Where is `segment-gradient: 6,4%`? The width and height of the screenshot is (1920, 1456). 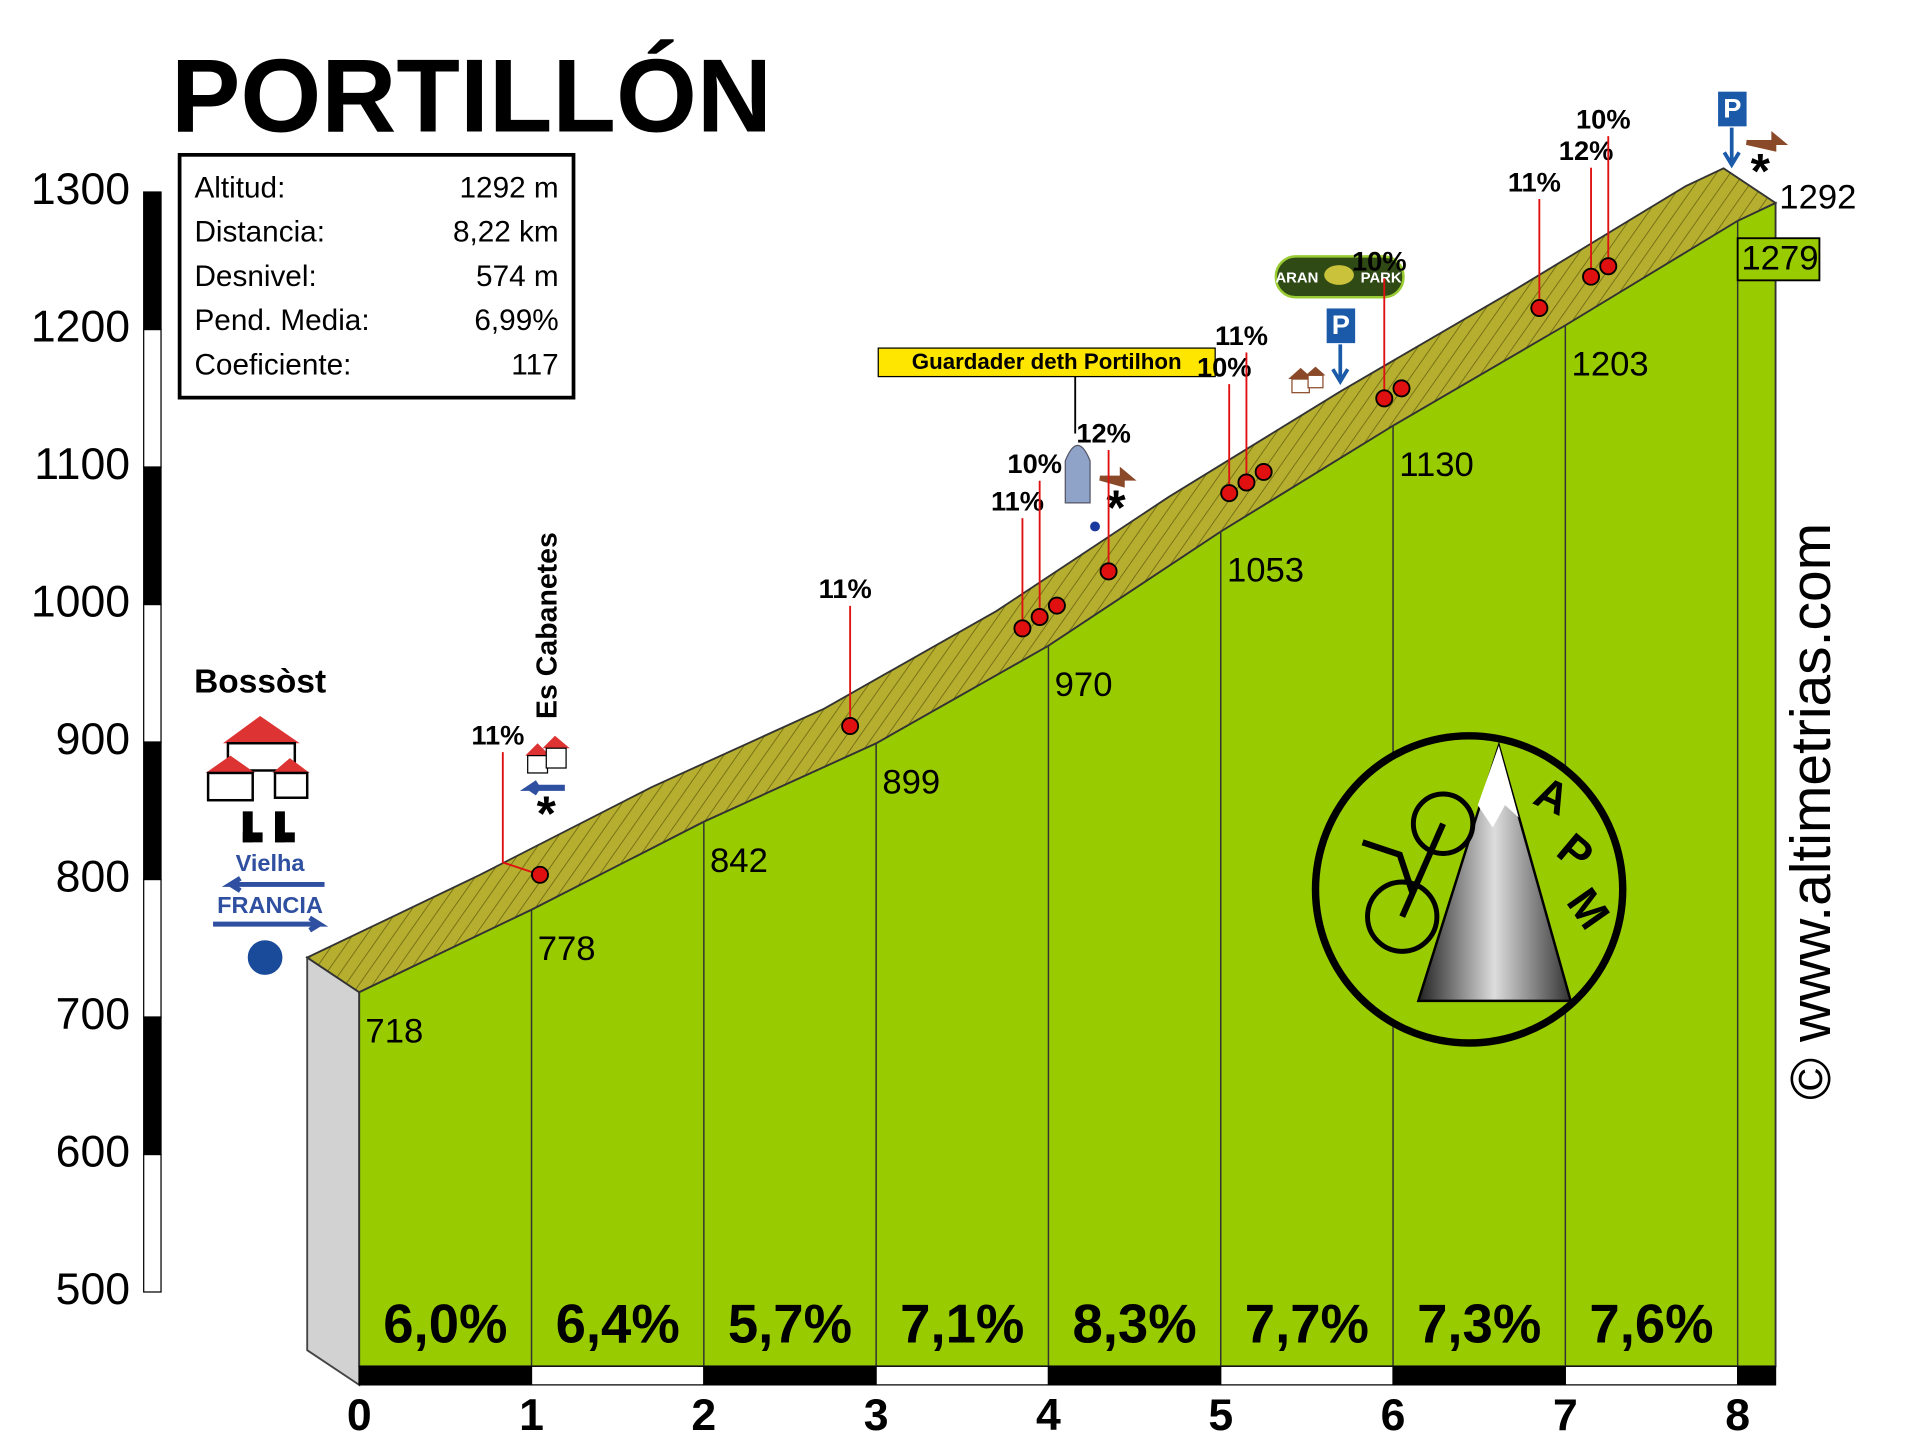 segment-gradient: 6,4% is located at coordinates (618, 1323).